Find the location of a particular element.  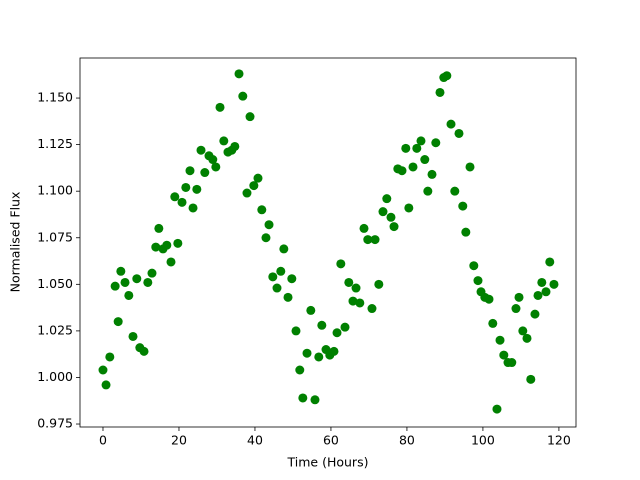

y-tick-label: 1.100 is located at coordinates (55, 190).